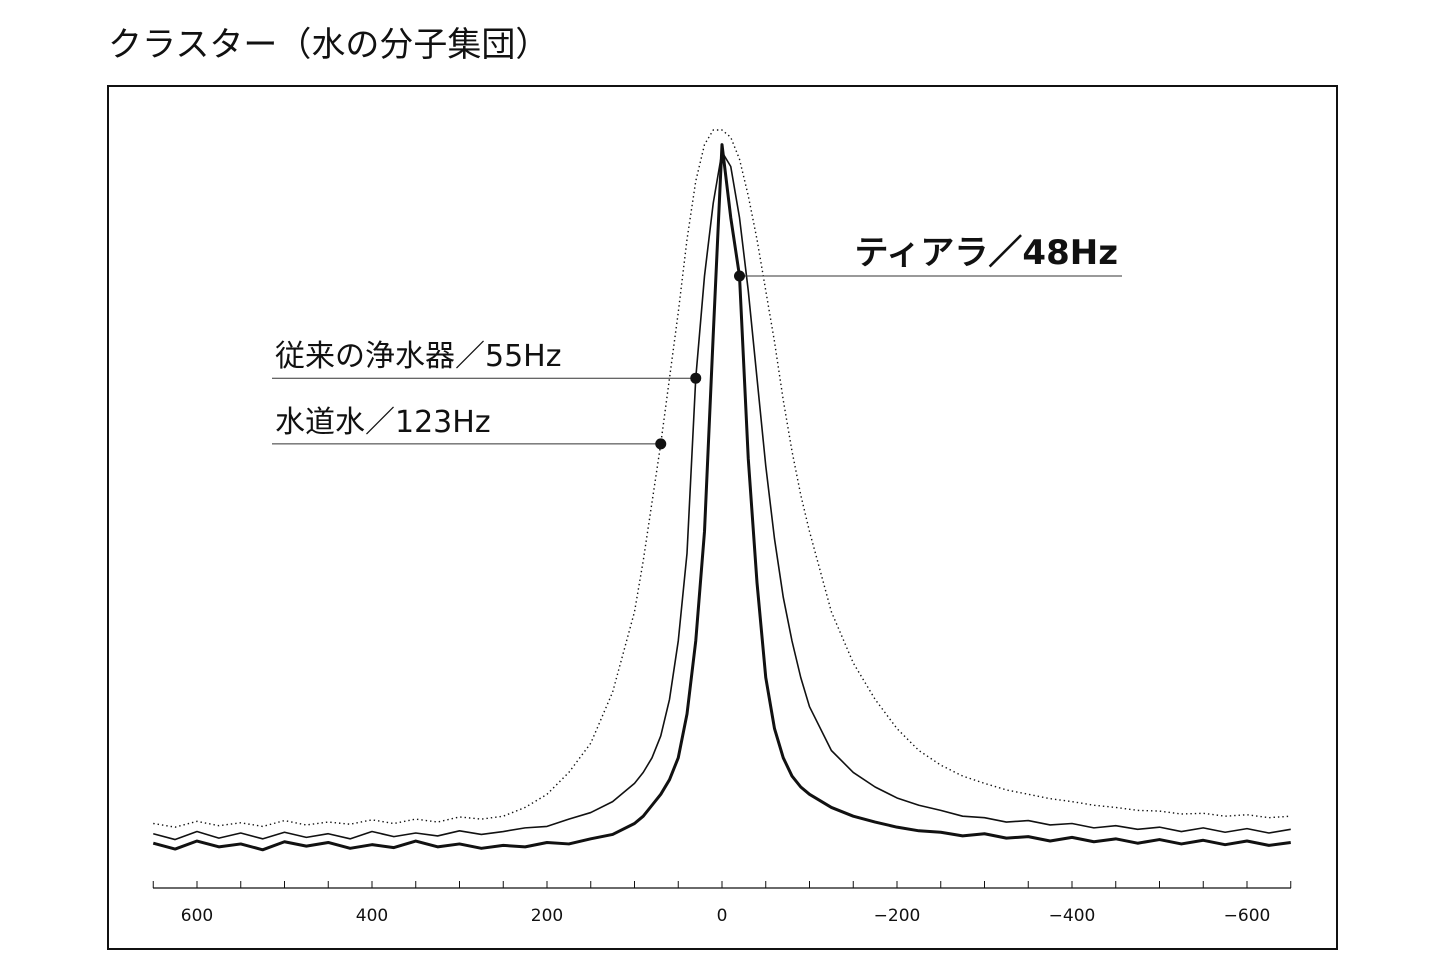  What do you see at coordinates (372, 916) in the screenshot?
I see `x-tick-label: 400` at bounding box center [372, 916].